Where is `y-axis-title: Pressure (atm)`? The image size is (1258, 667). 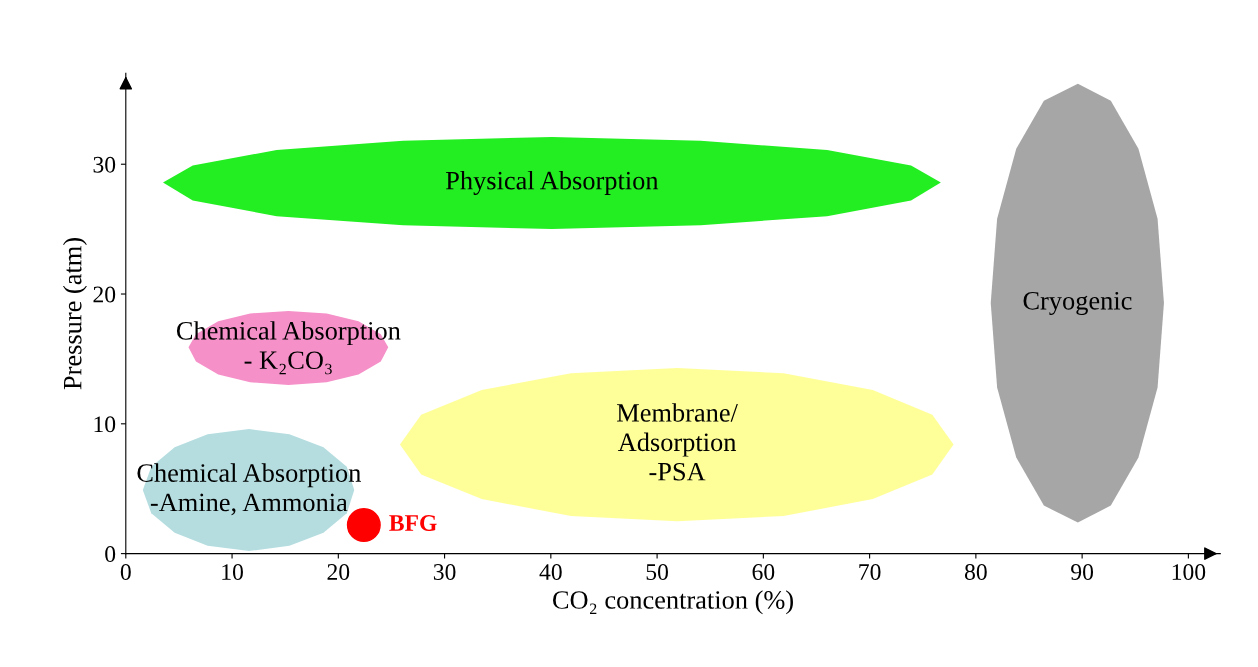
y-axis-title: Pressure (atm) is located at coordinates (74, 314).